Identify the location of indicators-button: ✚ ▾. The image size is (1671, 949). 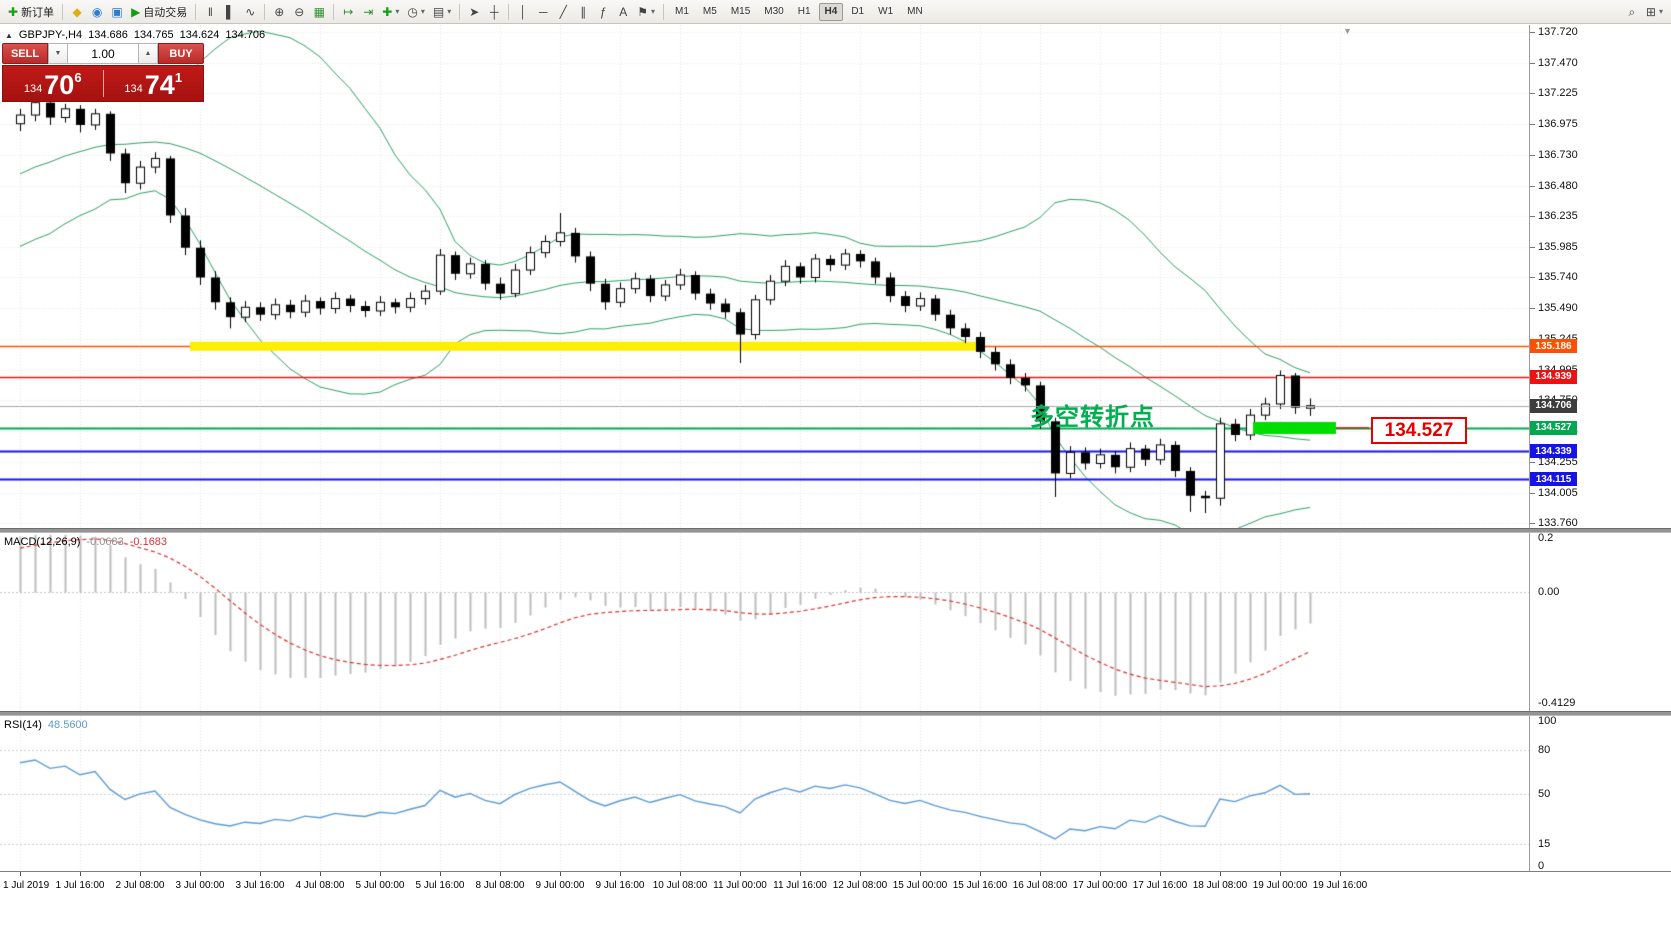
(390, 12).